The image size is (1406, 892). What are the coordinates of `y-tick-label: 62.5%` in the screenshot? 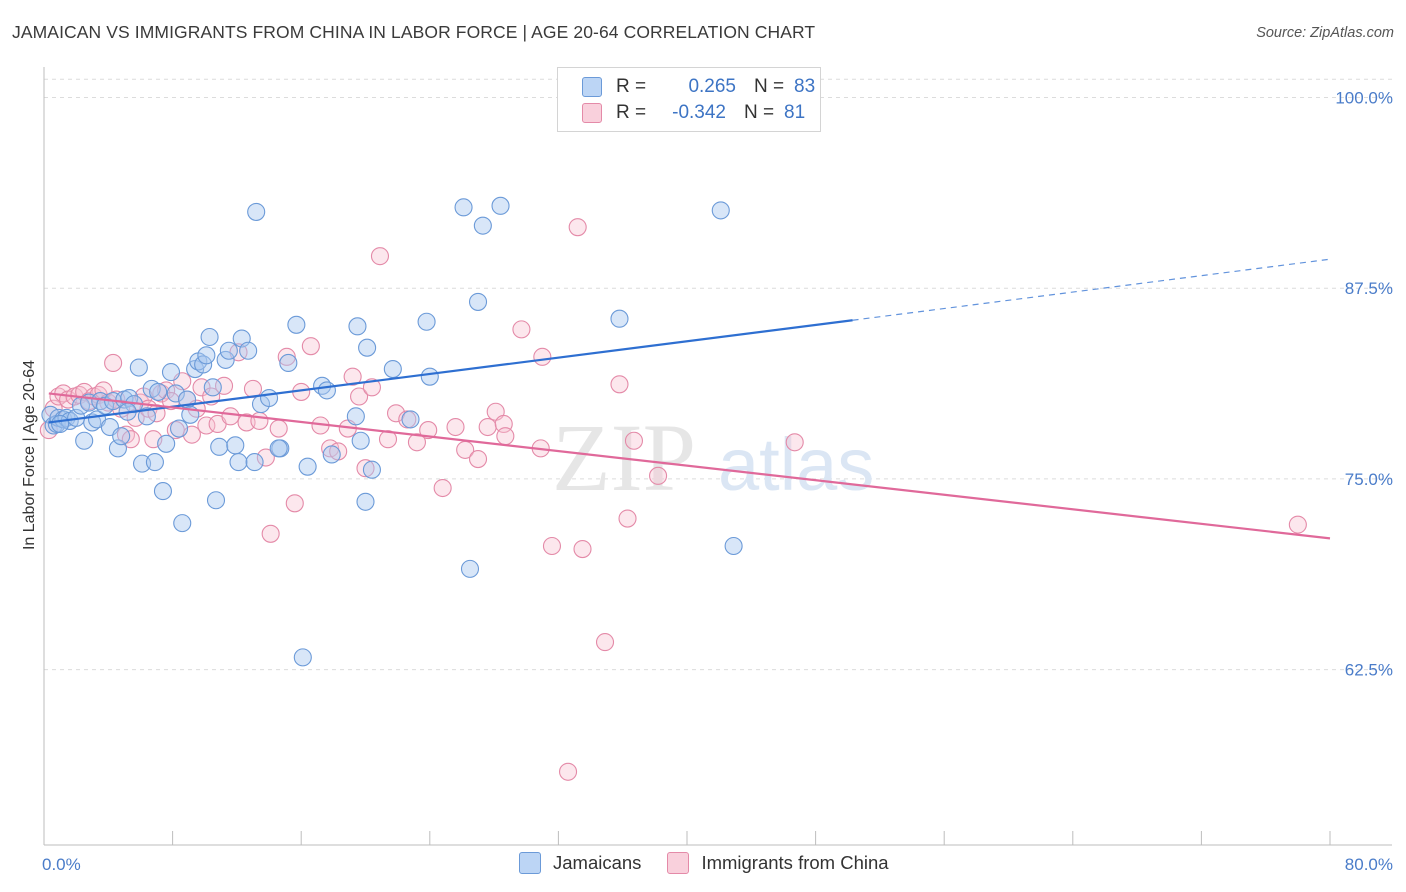 It's located at (1369, 670).